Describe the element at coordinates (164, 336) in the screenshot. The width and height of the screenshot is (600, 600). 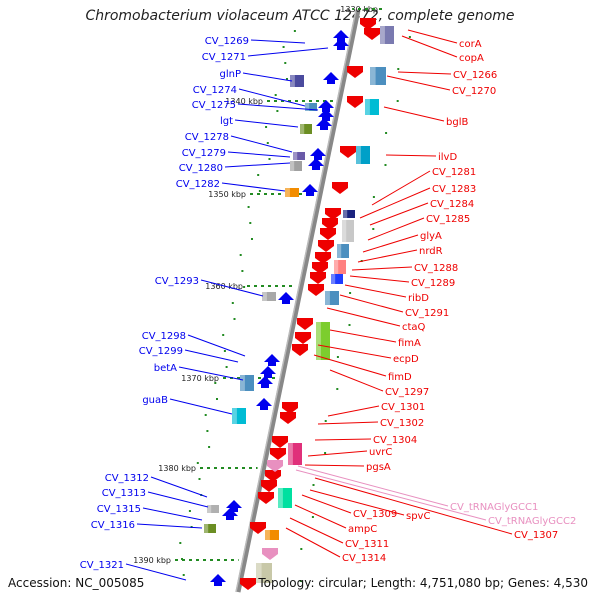
I see `gene-label-cv-1298: CV_1298` at that location.